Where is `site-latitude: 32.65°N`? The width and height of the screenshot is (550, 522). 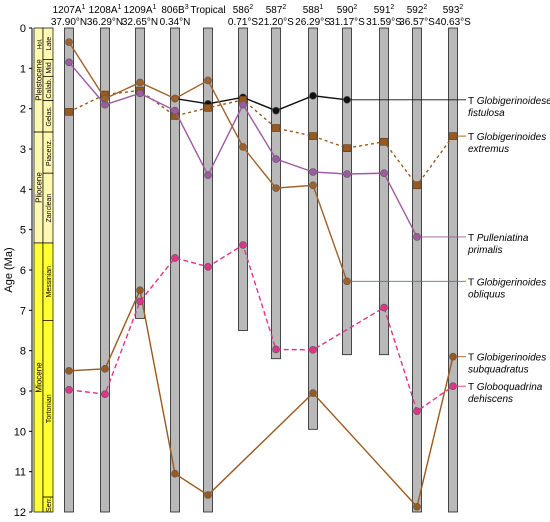 site-latitude: 32.65°N is located at coordinates (140, 22).